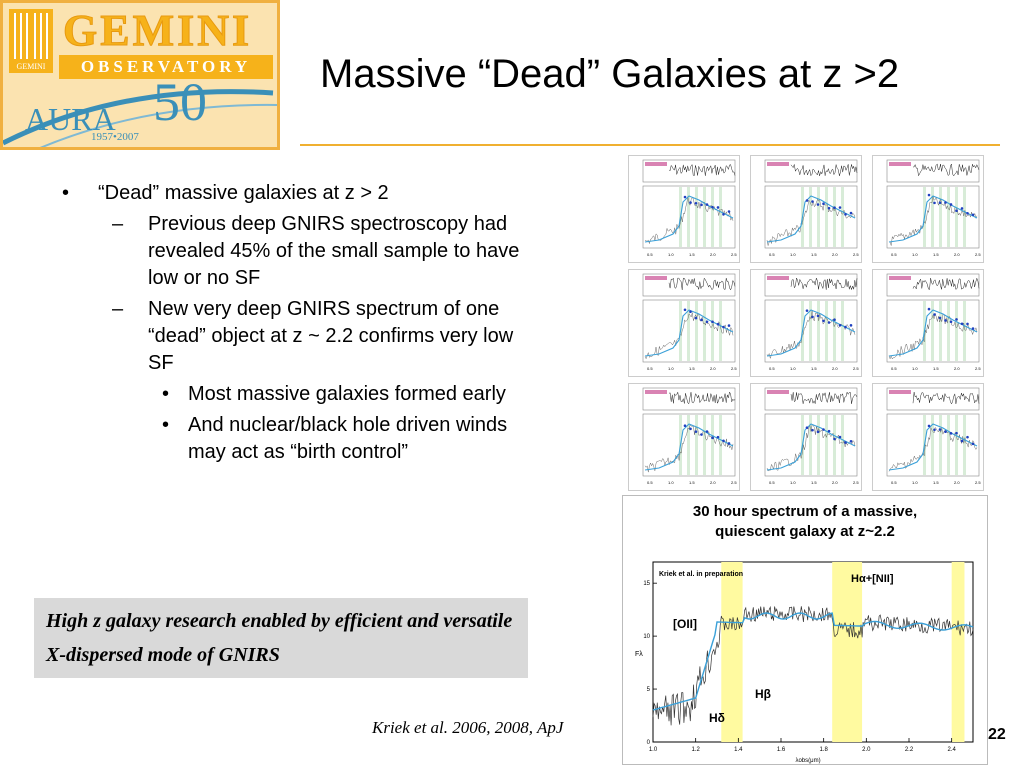 This screenshot has height=768, width=1024. What do you see at coordinates (347, 394) in the screenshot?
I see `bullet-level3: • Most massive galaxies formed early` at bounding box center [347, 394].